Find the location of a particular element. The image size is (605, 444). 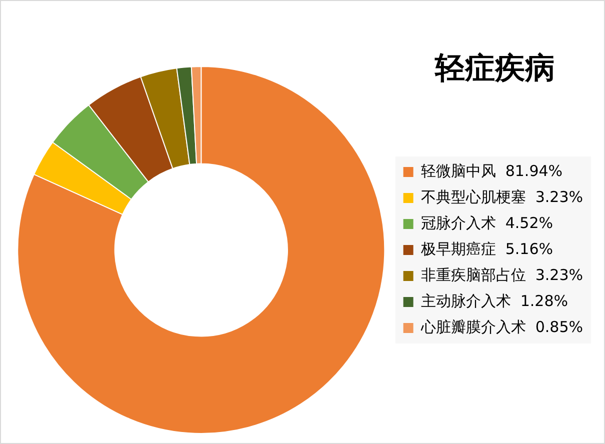

legend-label: 极早期癌症 5.16% is located at coordinates (486, 249).